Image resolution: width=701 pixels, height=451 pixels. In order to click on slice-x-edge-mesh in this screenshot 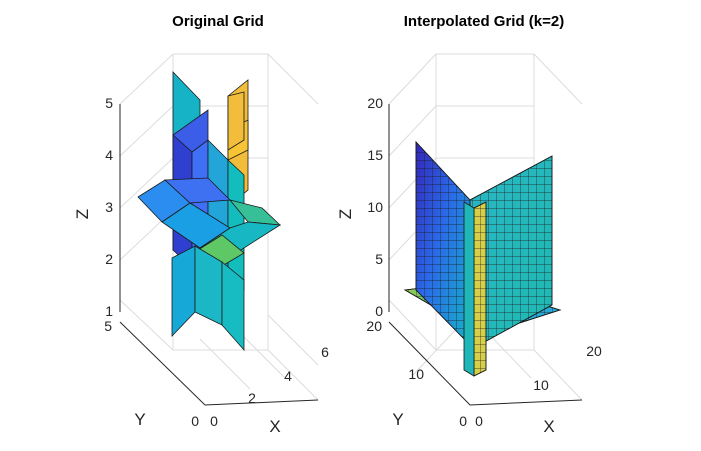, I will do `click(480, 289)`.